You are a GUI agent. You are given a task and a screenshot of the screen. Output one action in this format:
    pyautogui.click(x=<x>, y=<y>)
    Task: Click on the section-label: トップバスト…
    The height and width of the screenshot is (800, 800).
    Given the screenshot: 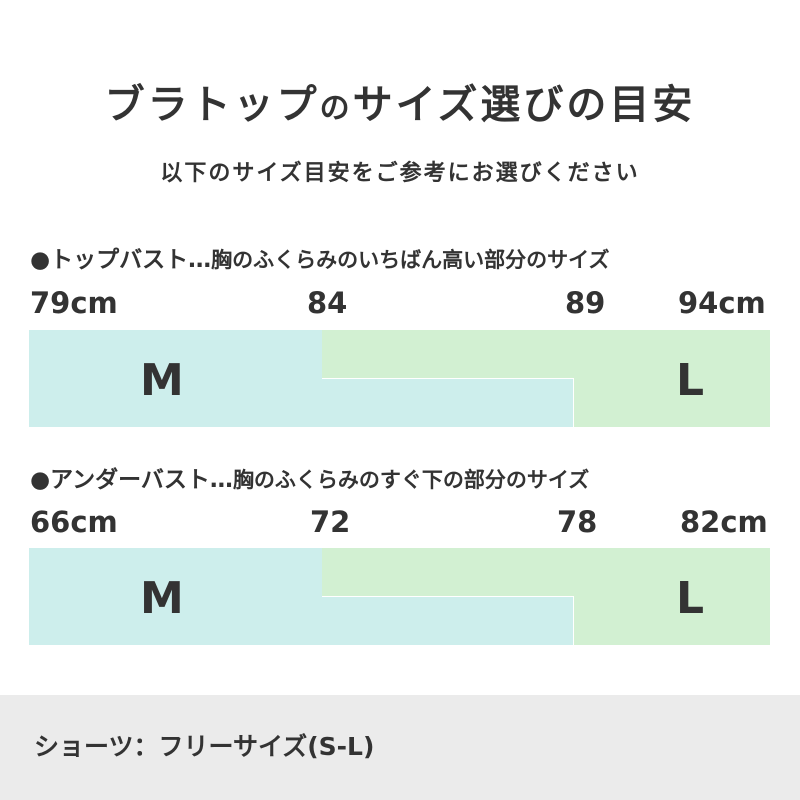 What is the action you would take?
    pyautogui.click(x=131, y=260)
    